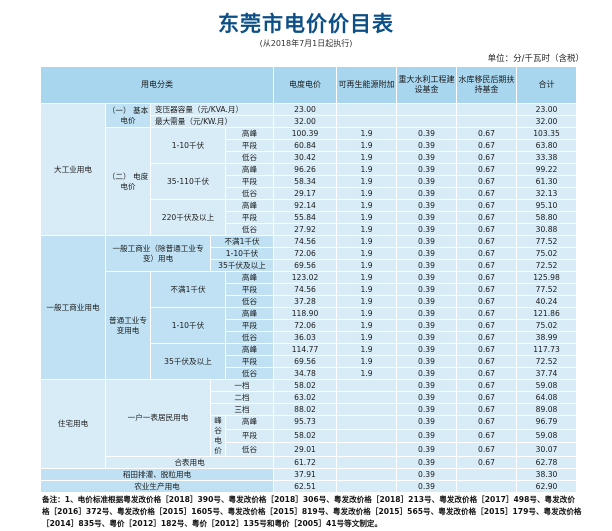  What do you see at coordinates (188, 145) in the screenshot?
I see `voltage-1-10kv: 1-10千伏` at bounding box center [188, 145].